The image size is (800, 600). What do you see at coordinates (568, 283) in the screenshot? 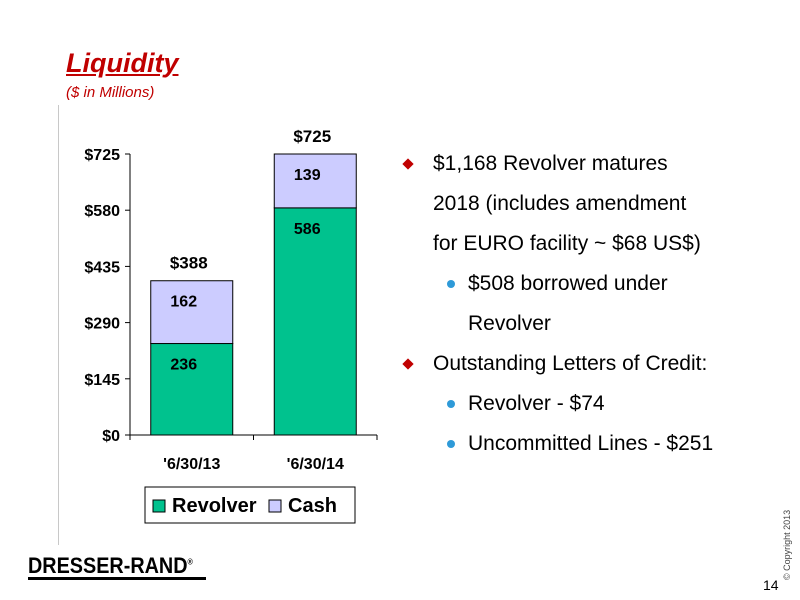
I see `bullet-line: $508 borrowed under` at bounding box center [568, 283].